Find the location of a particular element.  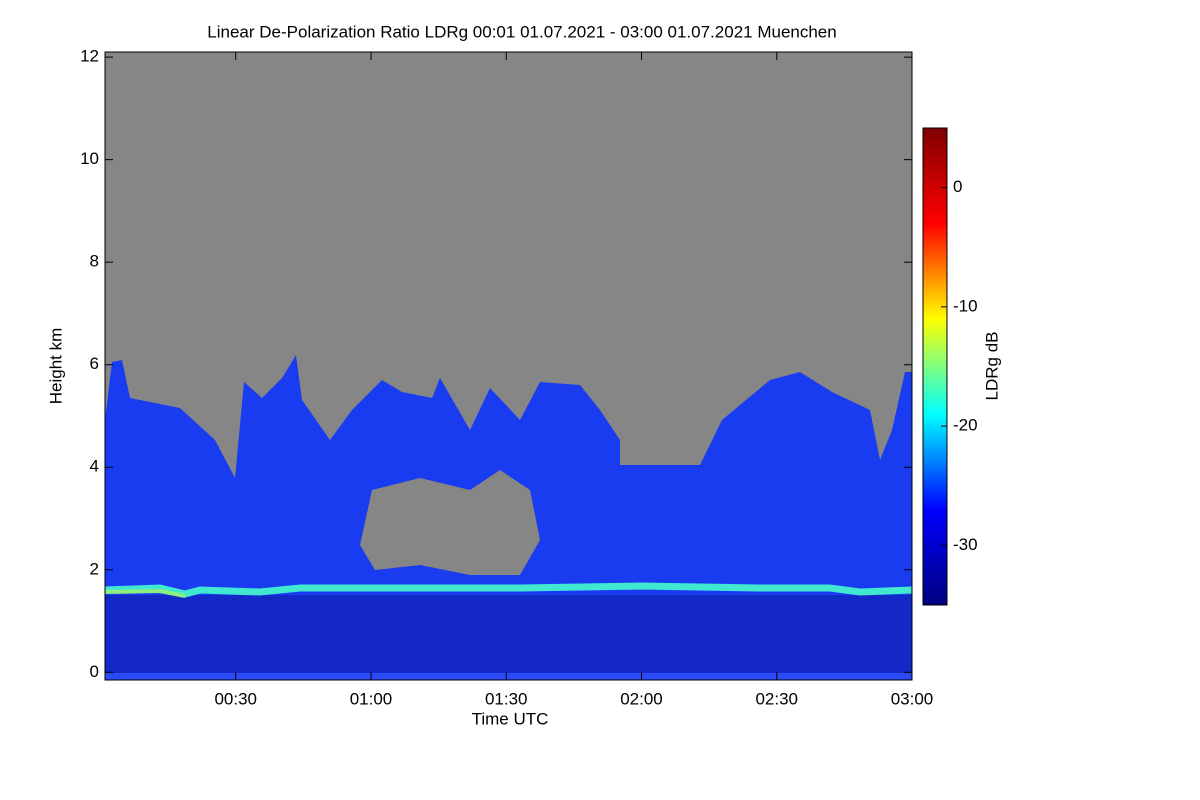

x-tick-label: 00:30 is located at coordinates (235, 698).